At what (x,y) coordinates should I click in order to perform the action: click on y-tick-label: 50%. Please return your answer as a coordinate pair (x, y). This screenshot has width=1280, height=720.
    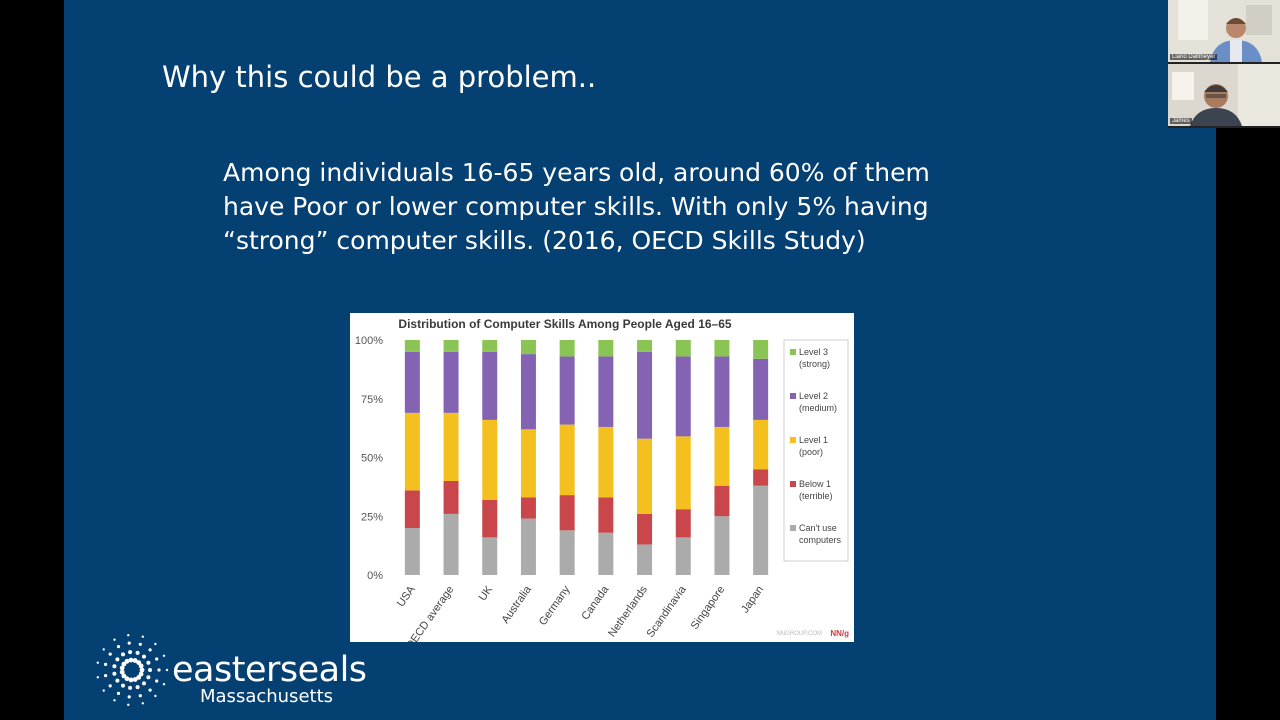
    Looking at the image, I should click on (372, 459).